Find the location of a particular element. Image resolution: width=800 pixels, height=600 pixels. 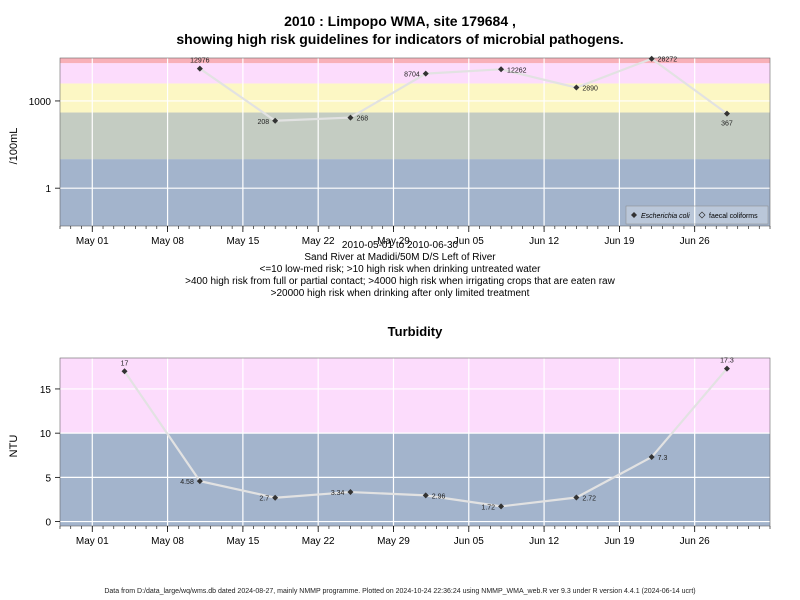

subtitle-date-range: 2010-05-01 to 2010-06-30 is located at coordinates (400, 245).